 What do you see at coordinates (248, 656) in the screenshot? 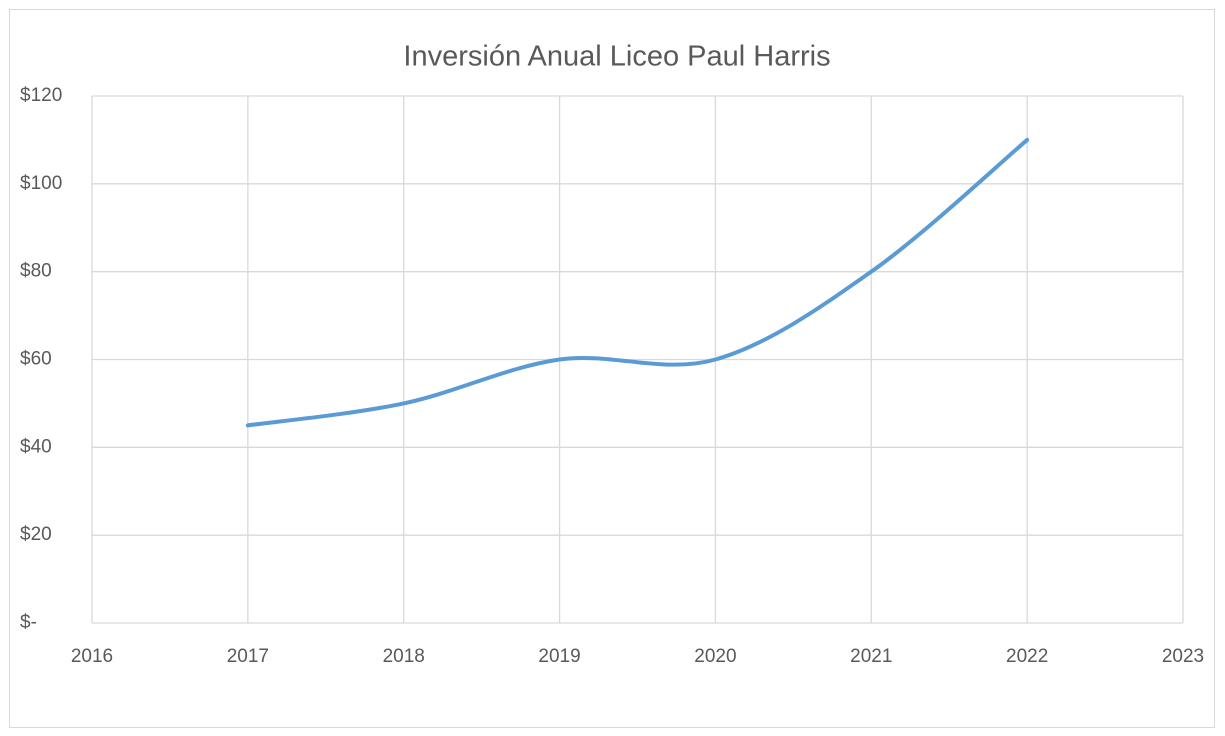
I see `x-tick-label: 2017` at bounding box center [248, 656].